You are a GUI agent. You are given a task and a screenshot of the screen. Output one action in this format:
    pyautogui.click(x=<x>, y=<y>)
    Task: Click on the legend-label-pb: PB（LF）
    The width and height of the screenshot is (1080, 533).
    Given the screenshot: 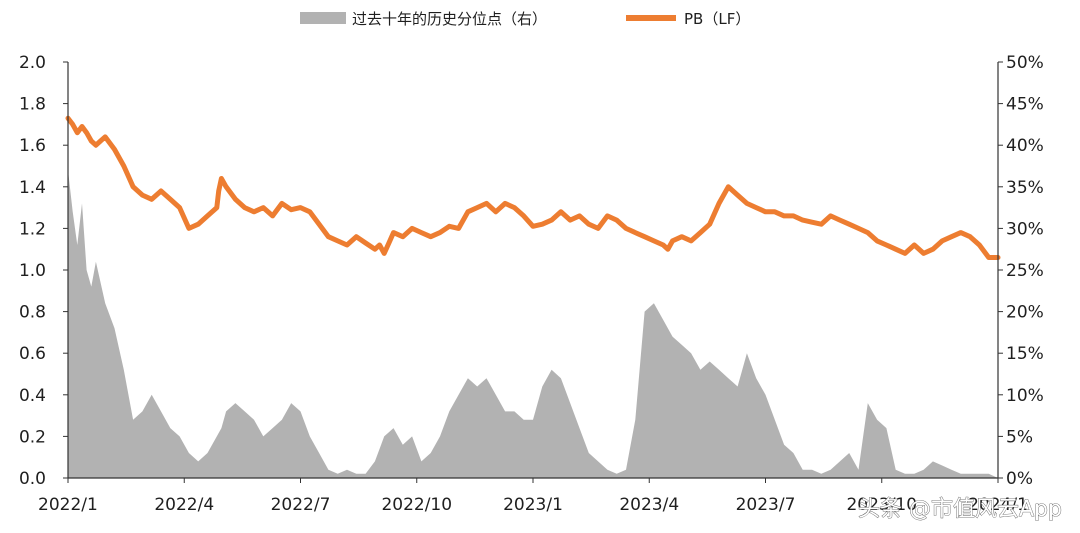 What is the action you would take?
    pyautogui.click(x=717, y=19)
    